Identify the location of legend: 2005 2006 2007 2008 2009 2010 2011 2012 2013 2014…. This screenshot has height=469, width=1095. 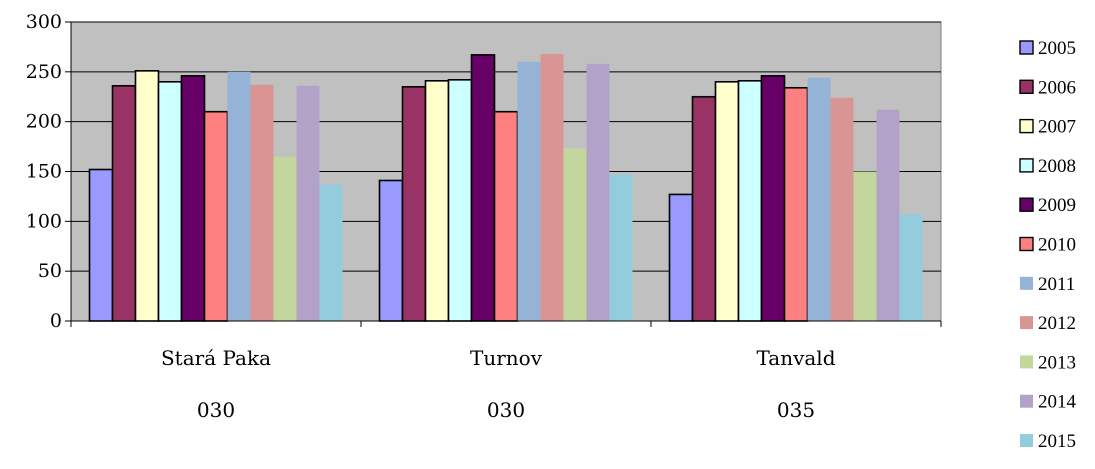
(1048, 245).